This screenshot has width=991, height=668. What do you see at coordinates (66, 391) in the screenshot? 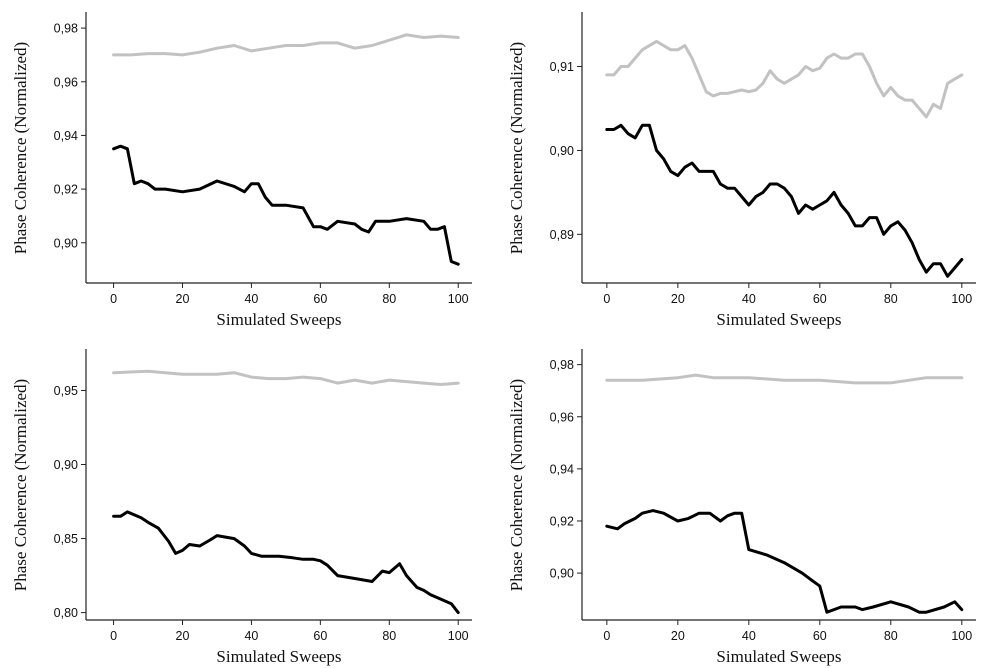
I see `y-tick-label: 0,95` at bounding box center [66, 391].